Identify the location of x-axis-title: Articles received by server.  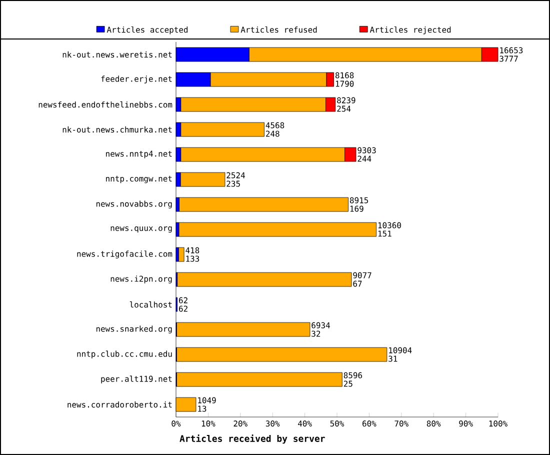
(252, 439).